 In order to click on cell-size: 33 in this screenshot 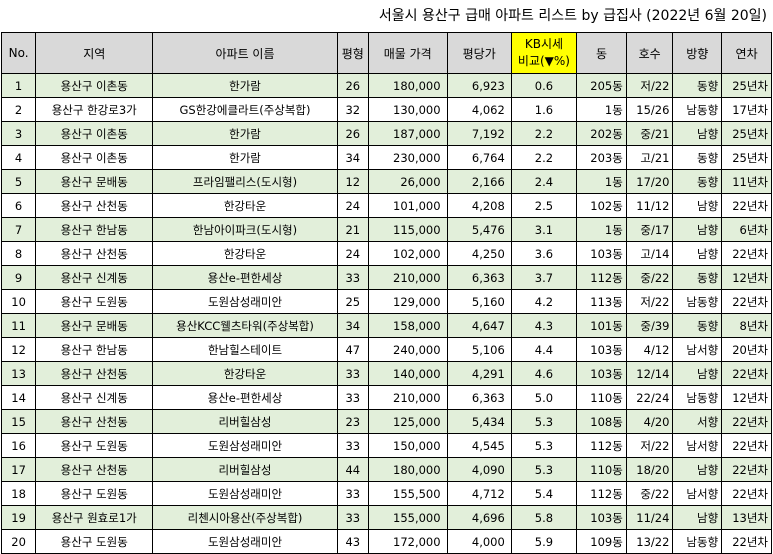, I will do `click(352, 277)`.